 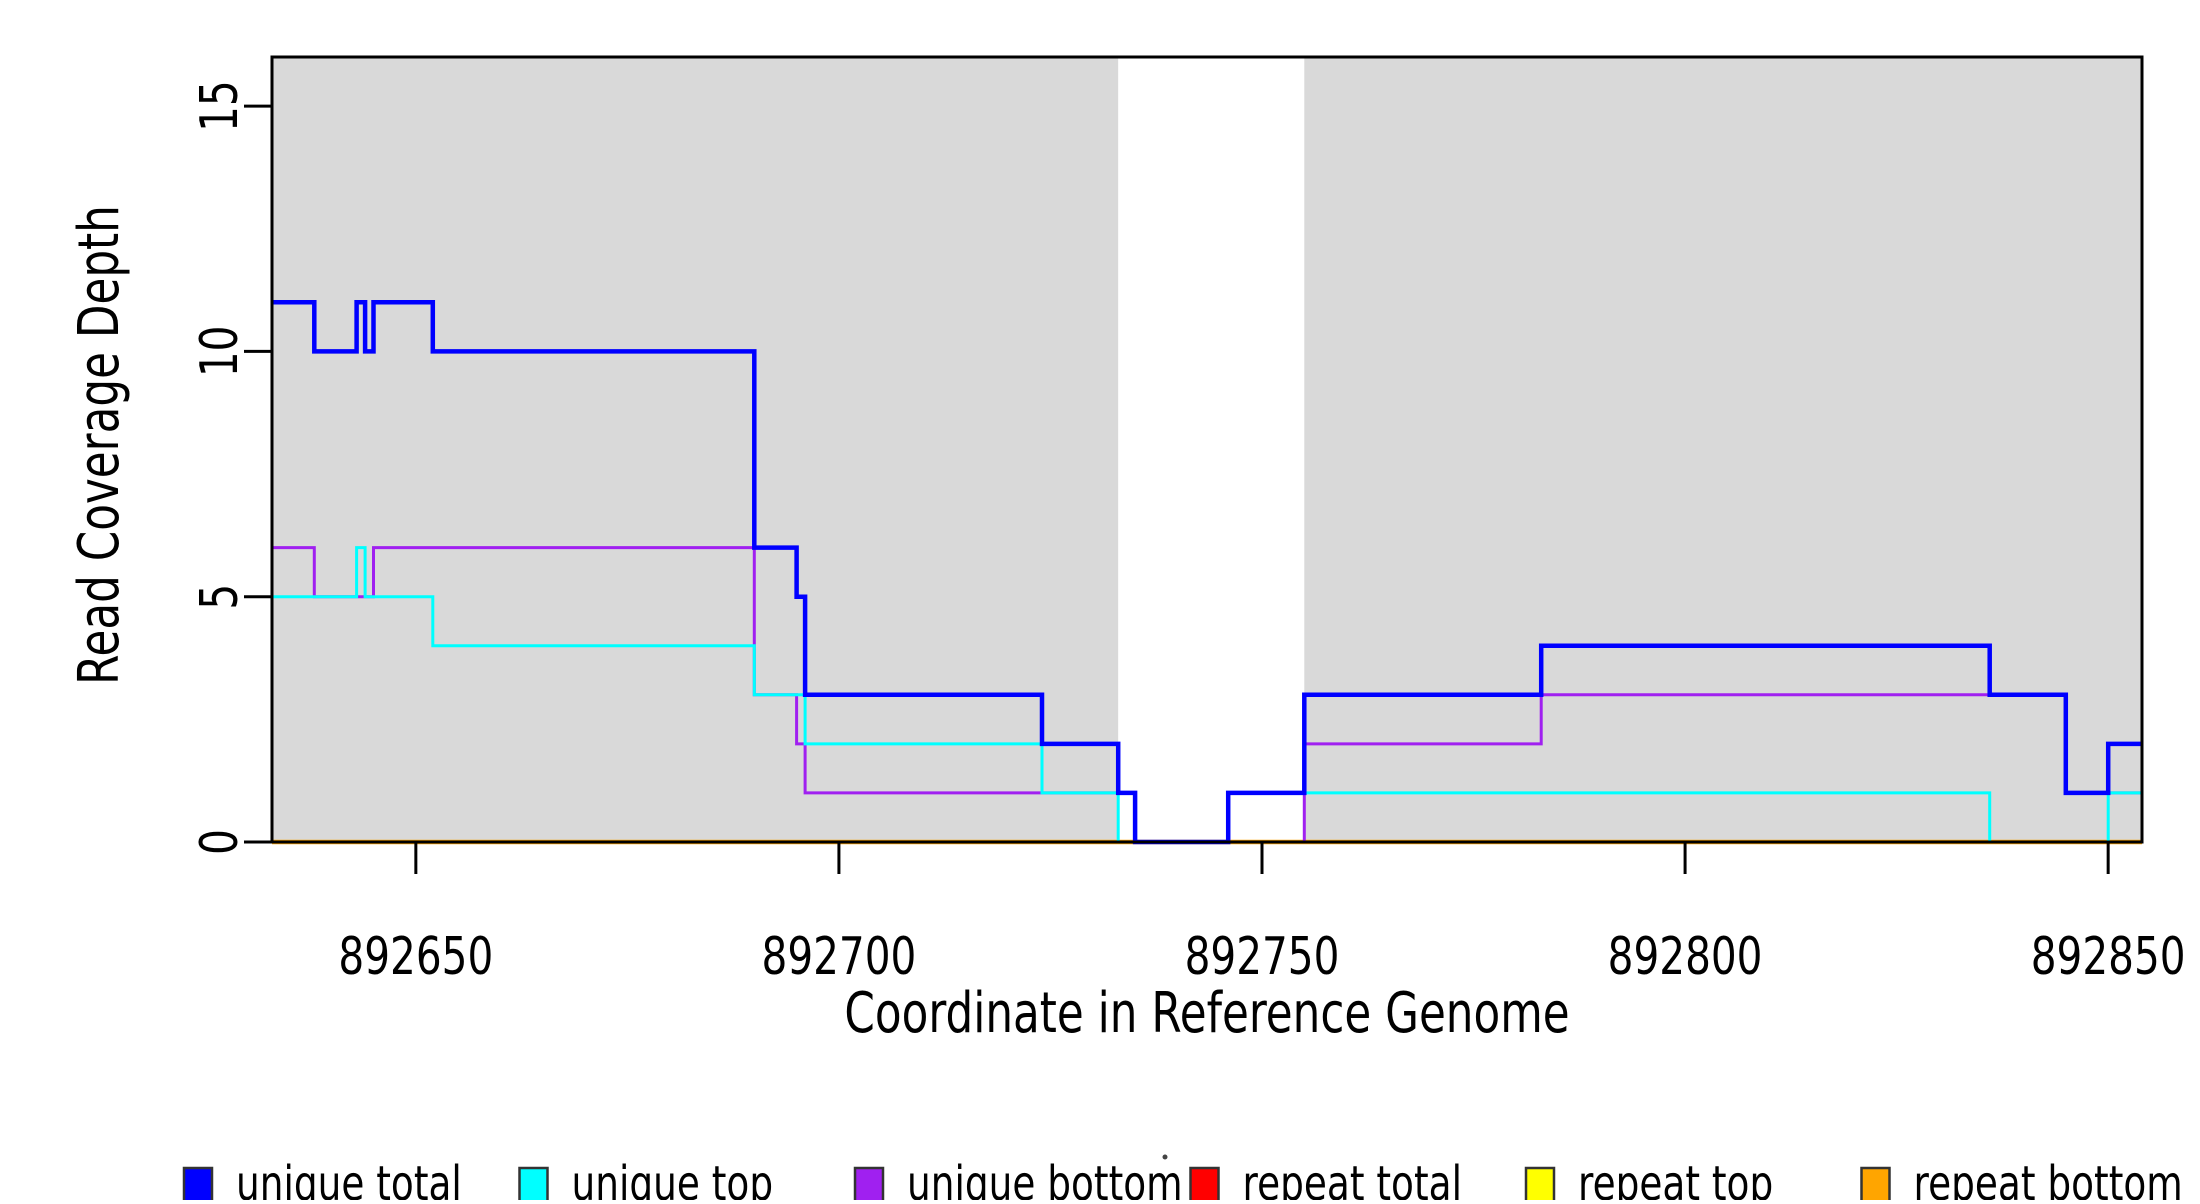 What do you see at coordinates (1352, 1178) in the screenshot?
I see `legend-label: repeat total` at bounding box center [1352, 1178].